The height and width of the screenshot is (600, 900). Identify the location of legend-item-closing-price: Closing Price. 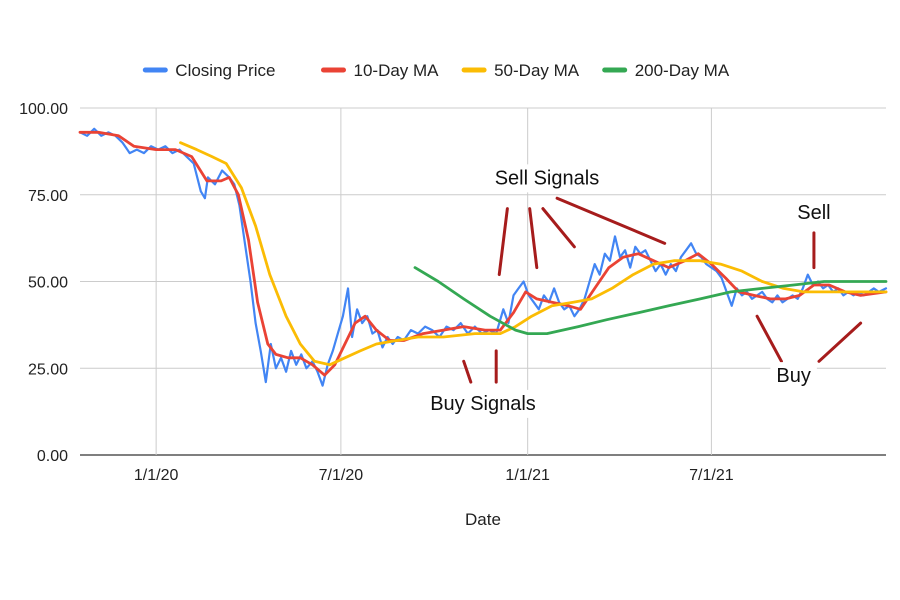
(208, 70).